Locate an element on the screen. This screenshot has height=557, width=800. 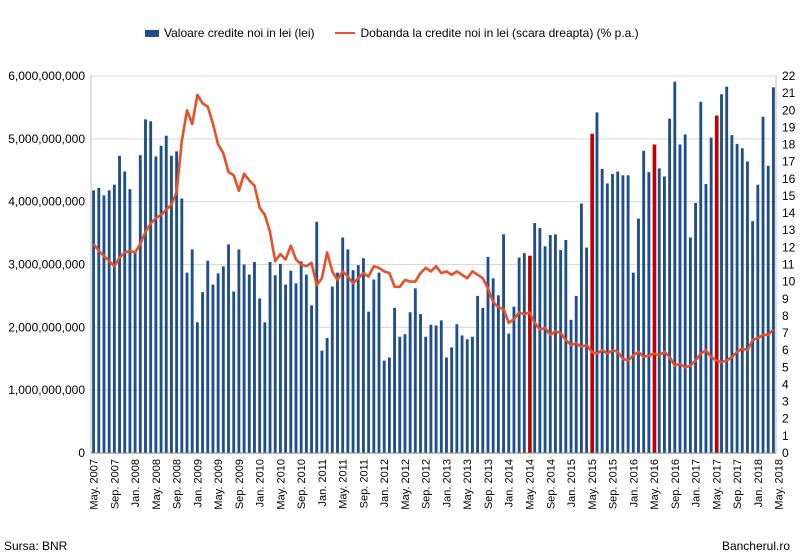
x-tick-label: May. 2013 is located at coordinates (468, 484).